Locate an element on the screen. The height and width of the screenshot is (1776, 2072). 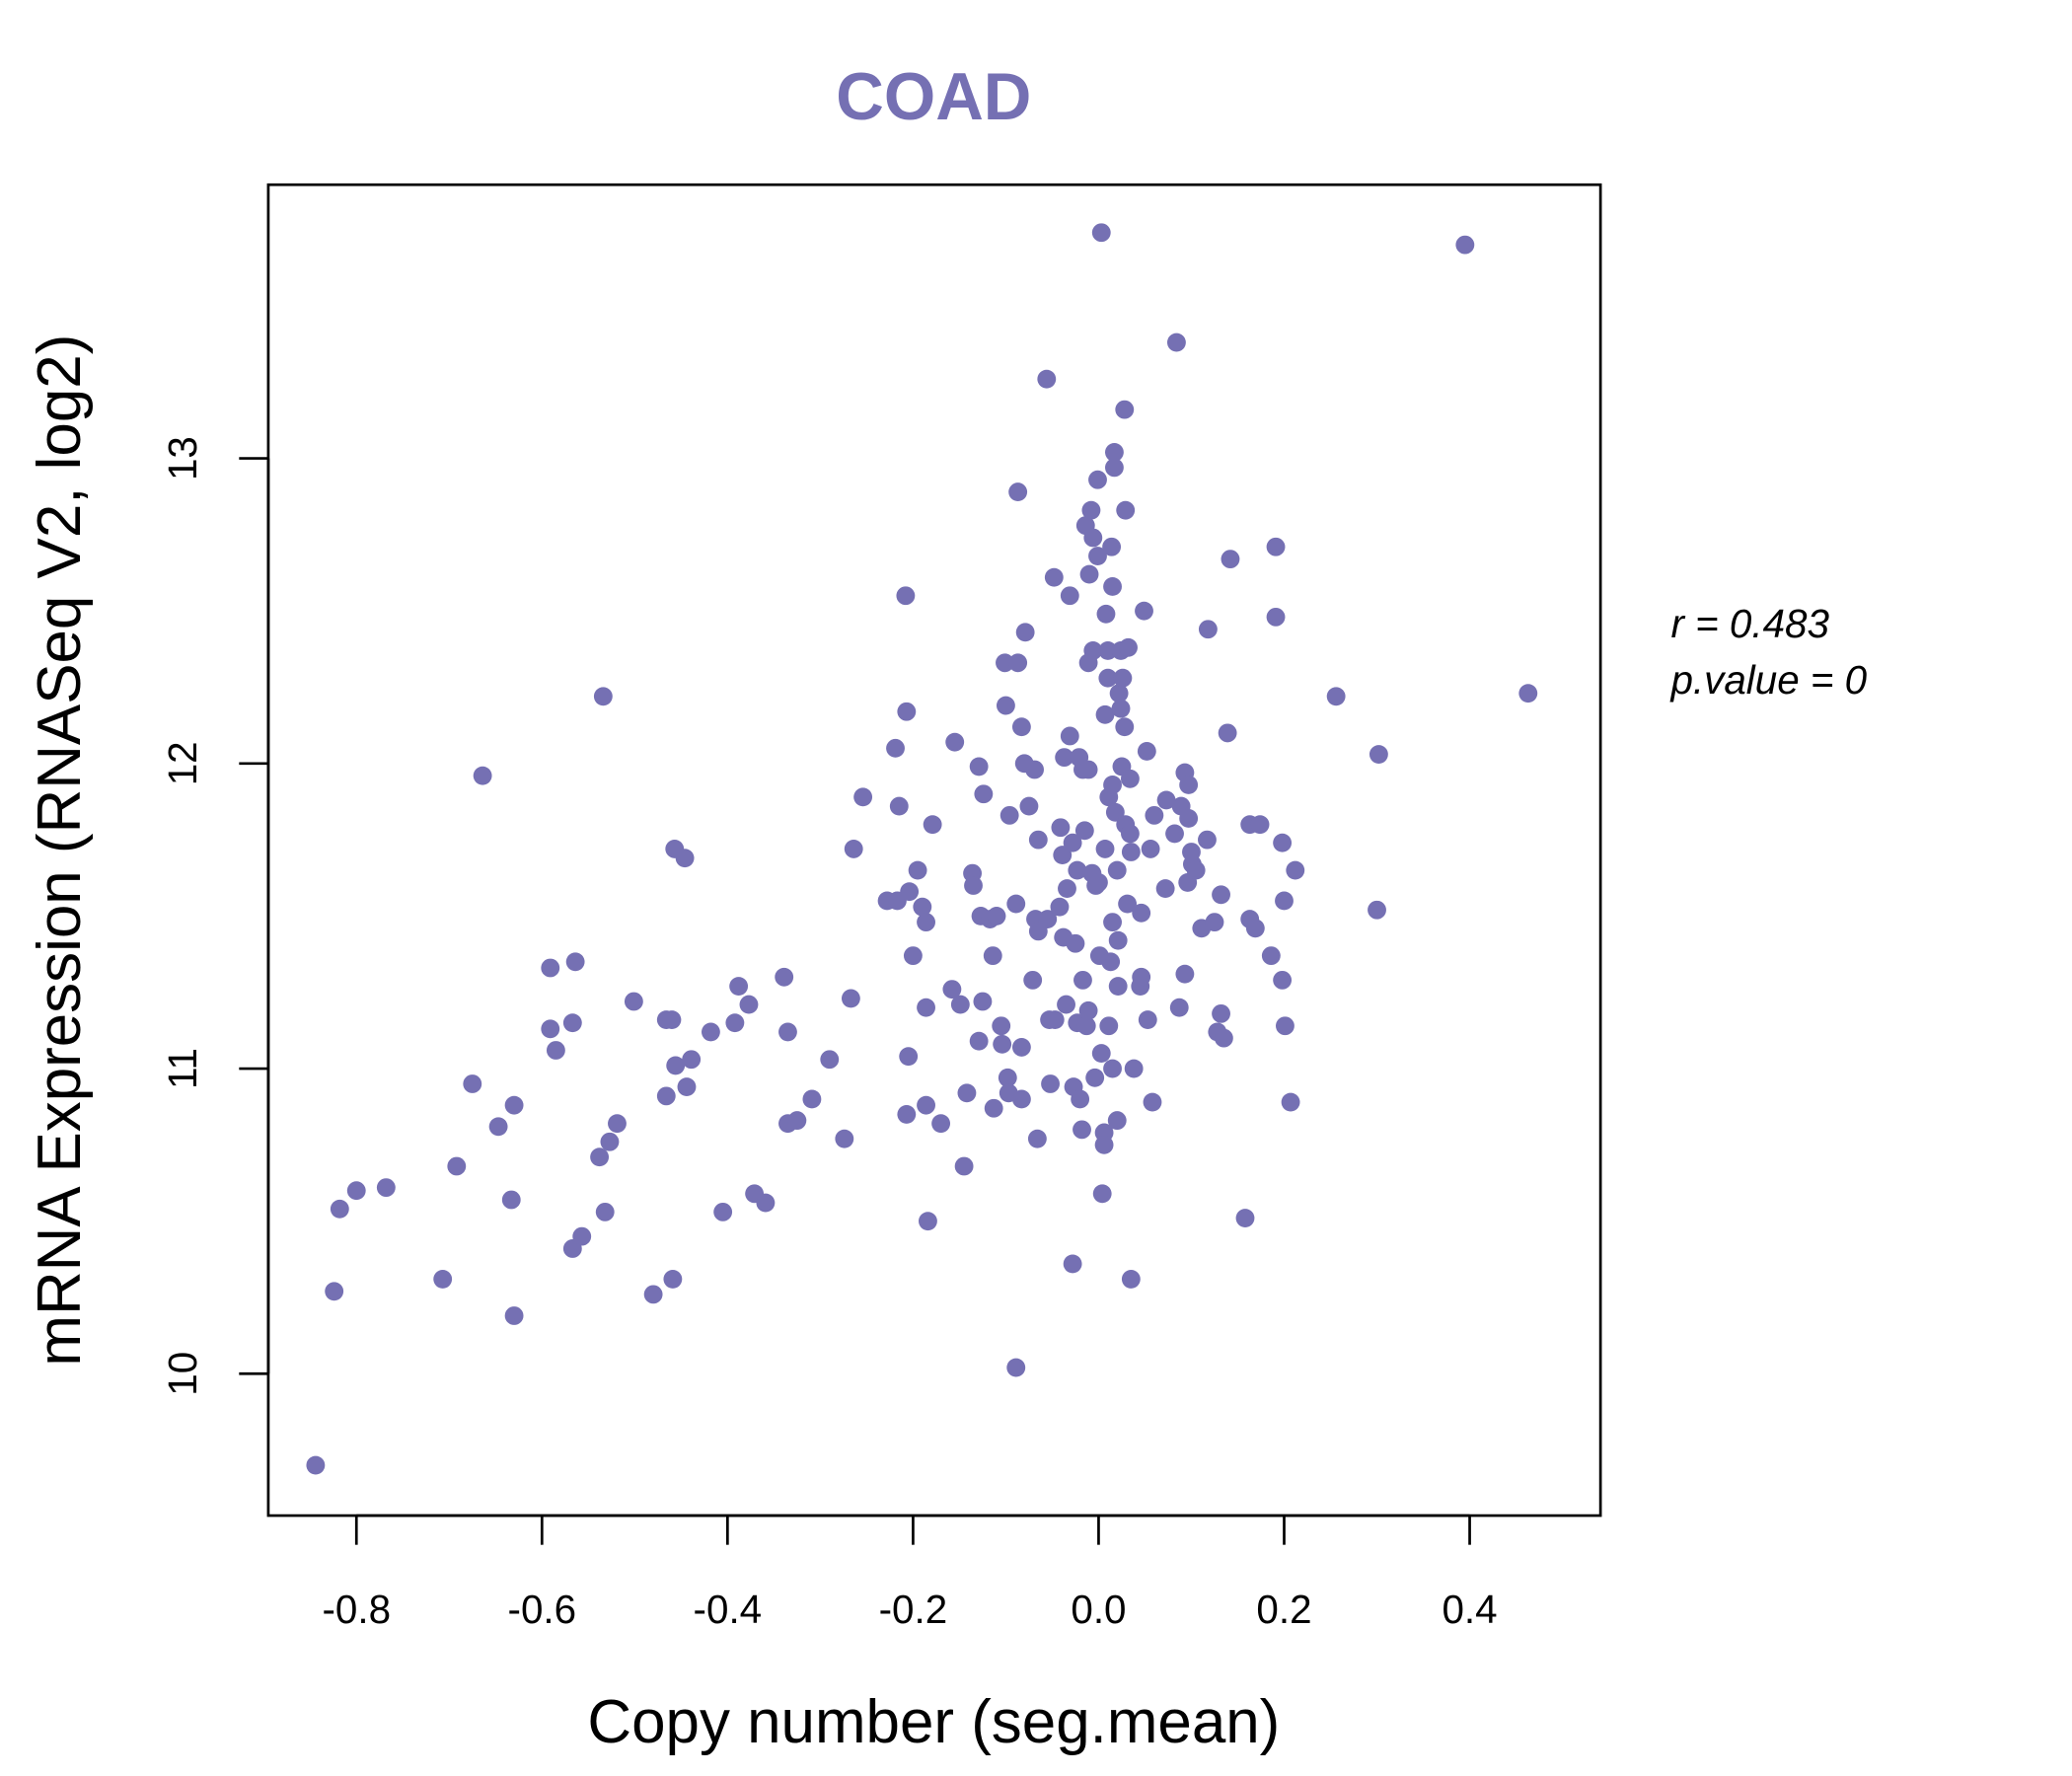
y-axis: 10 11 12 13 is located at coordinates (215, 916).